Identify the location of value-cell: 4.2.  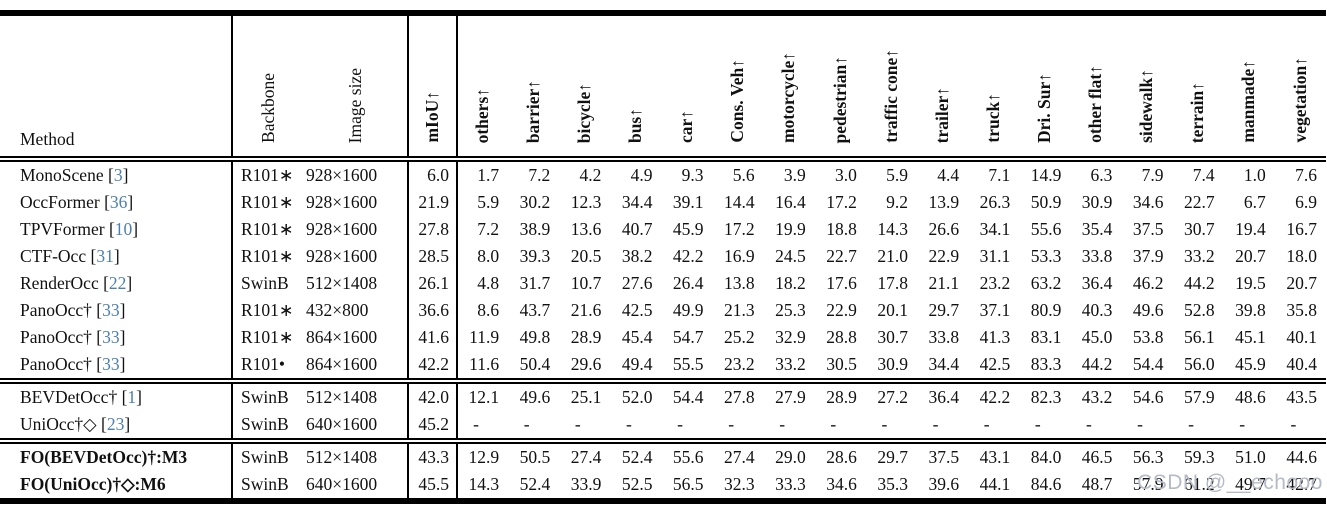
(590, 175).